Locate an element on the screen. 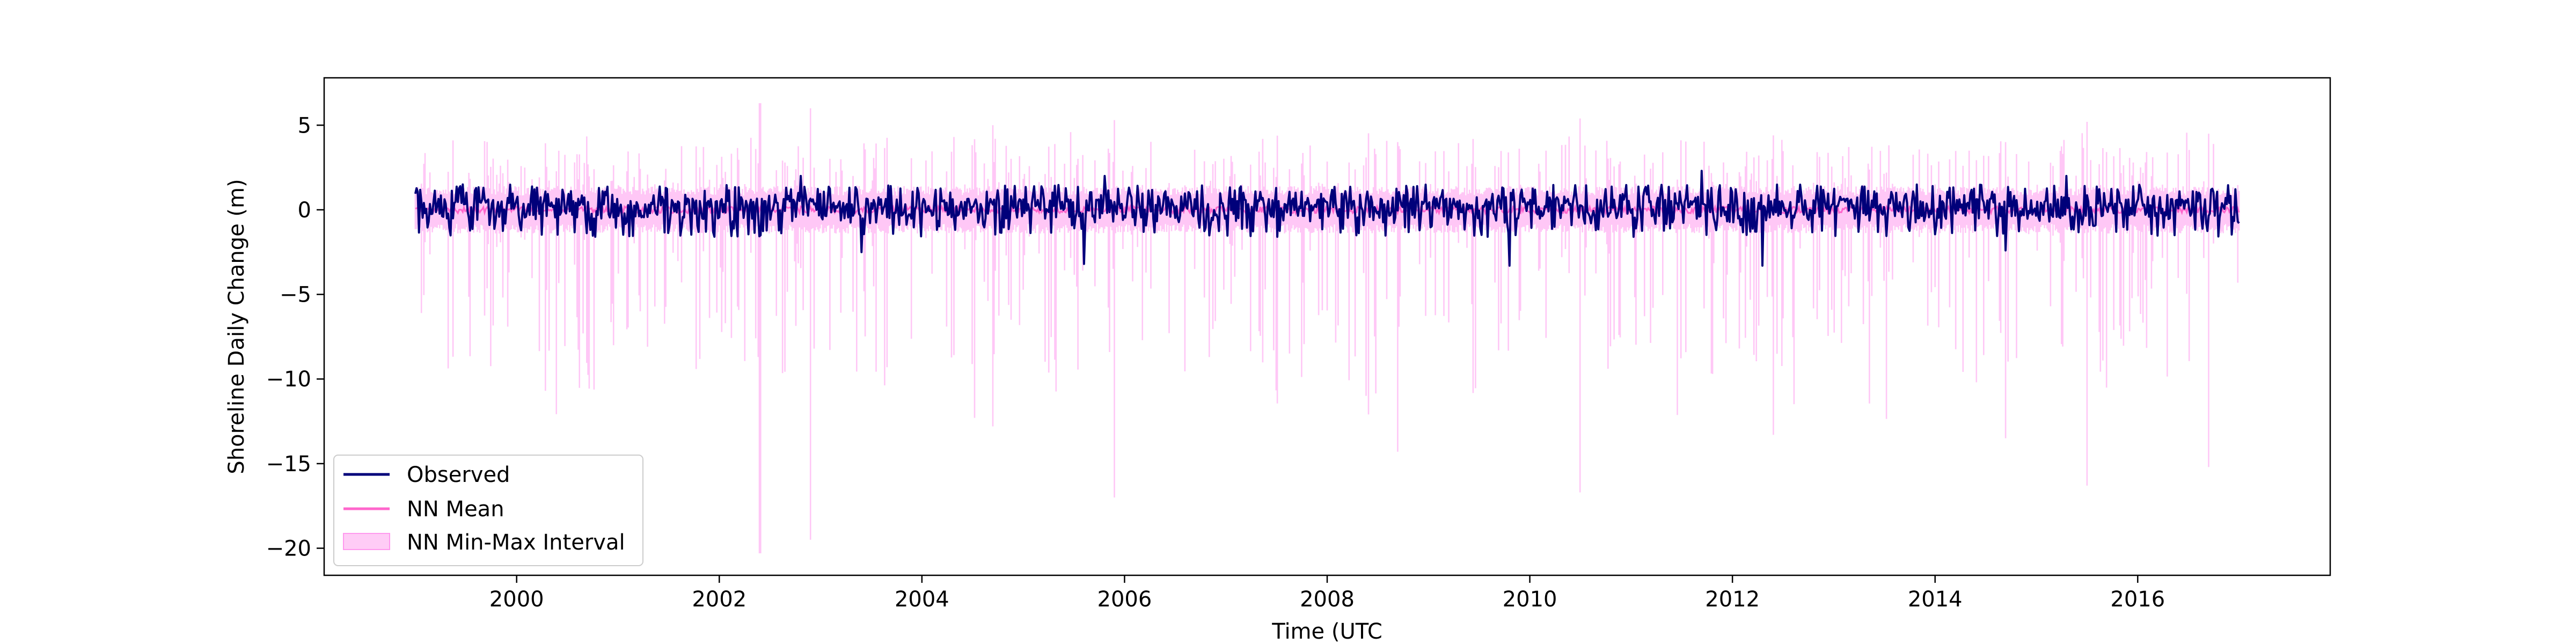 The image size is (2576, 644). x-tick-label: 2002 is located at coordinates (719, 599).